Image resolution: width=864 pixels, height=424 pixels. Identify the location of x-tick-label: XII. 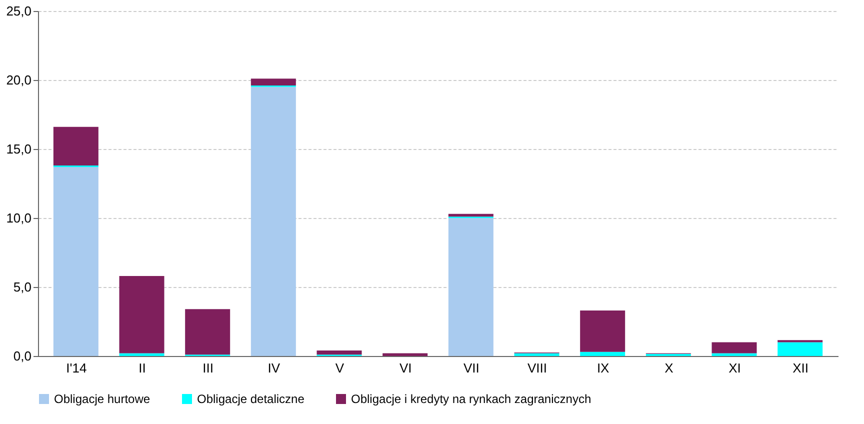
(800, 368).